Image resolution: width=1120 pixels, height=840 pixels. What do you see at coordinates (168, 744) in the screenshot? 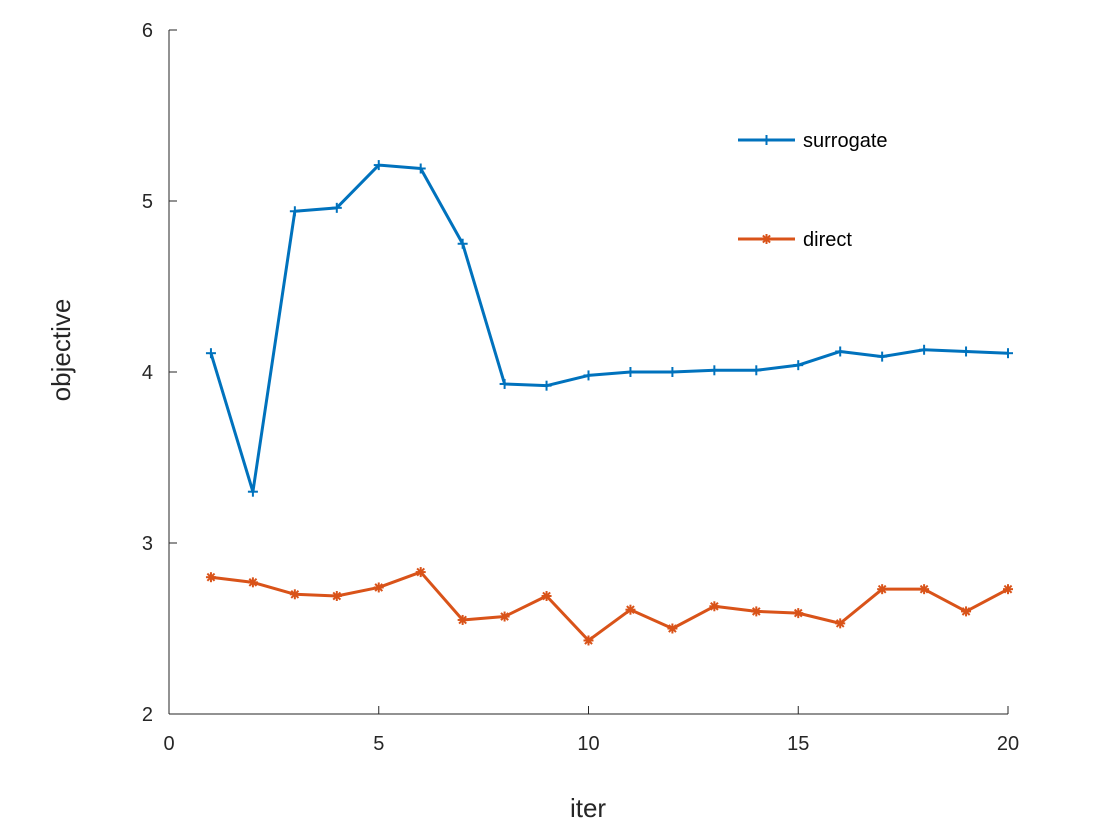
I see `x-tick-label: 0` at bounding box center [168, 744].